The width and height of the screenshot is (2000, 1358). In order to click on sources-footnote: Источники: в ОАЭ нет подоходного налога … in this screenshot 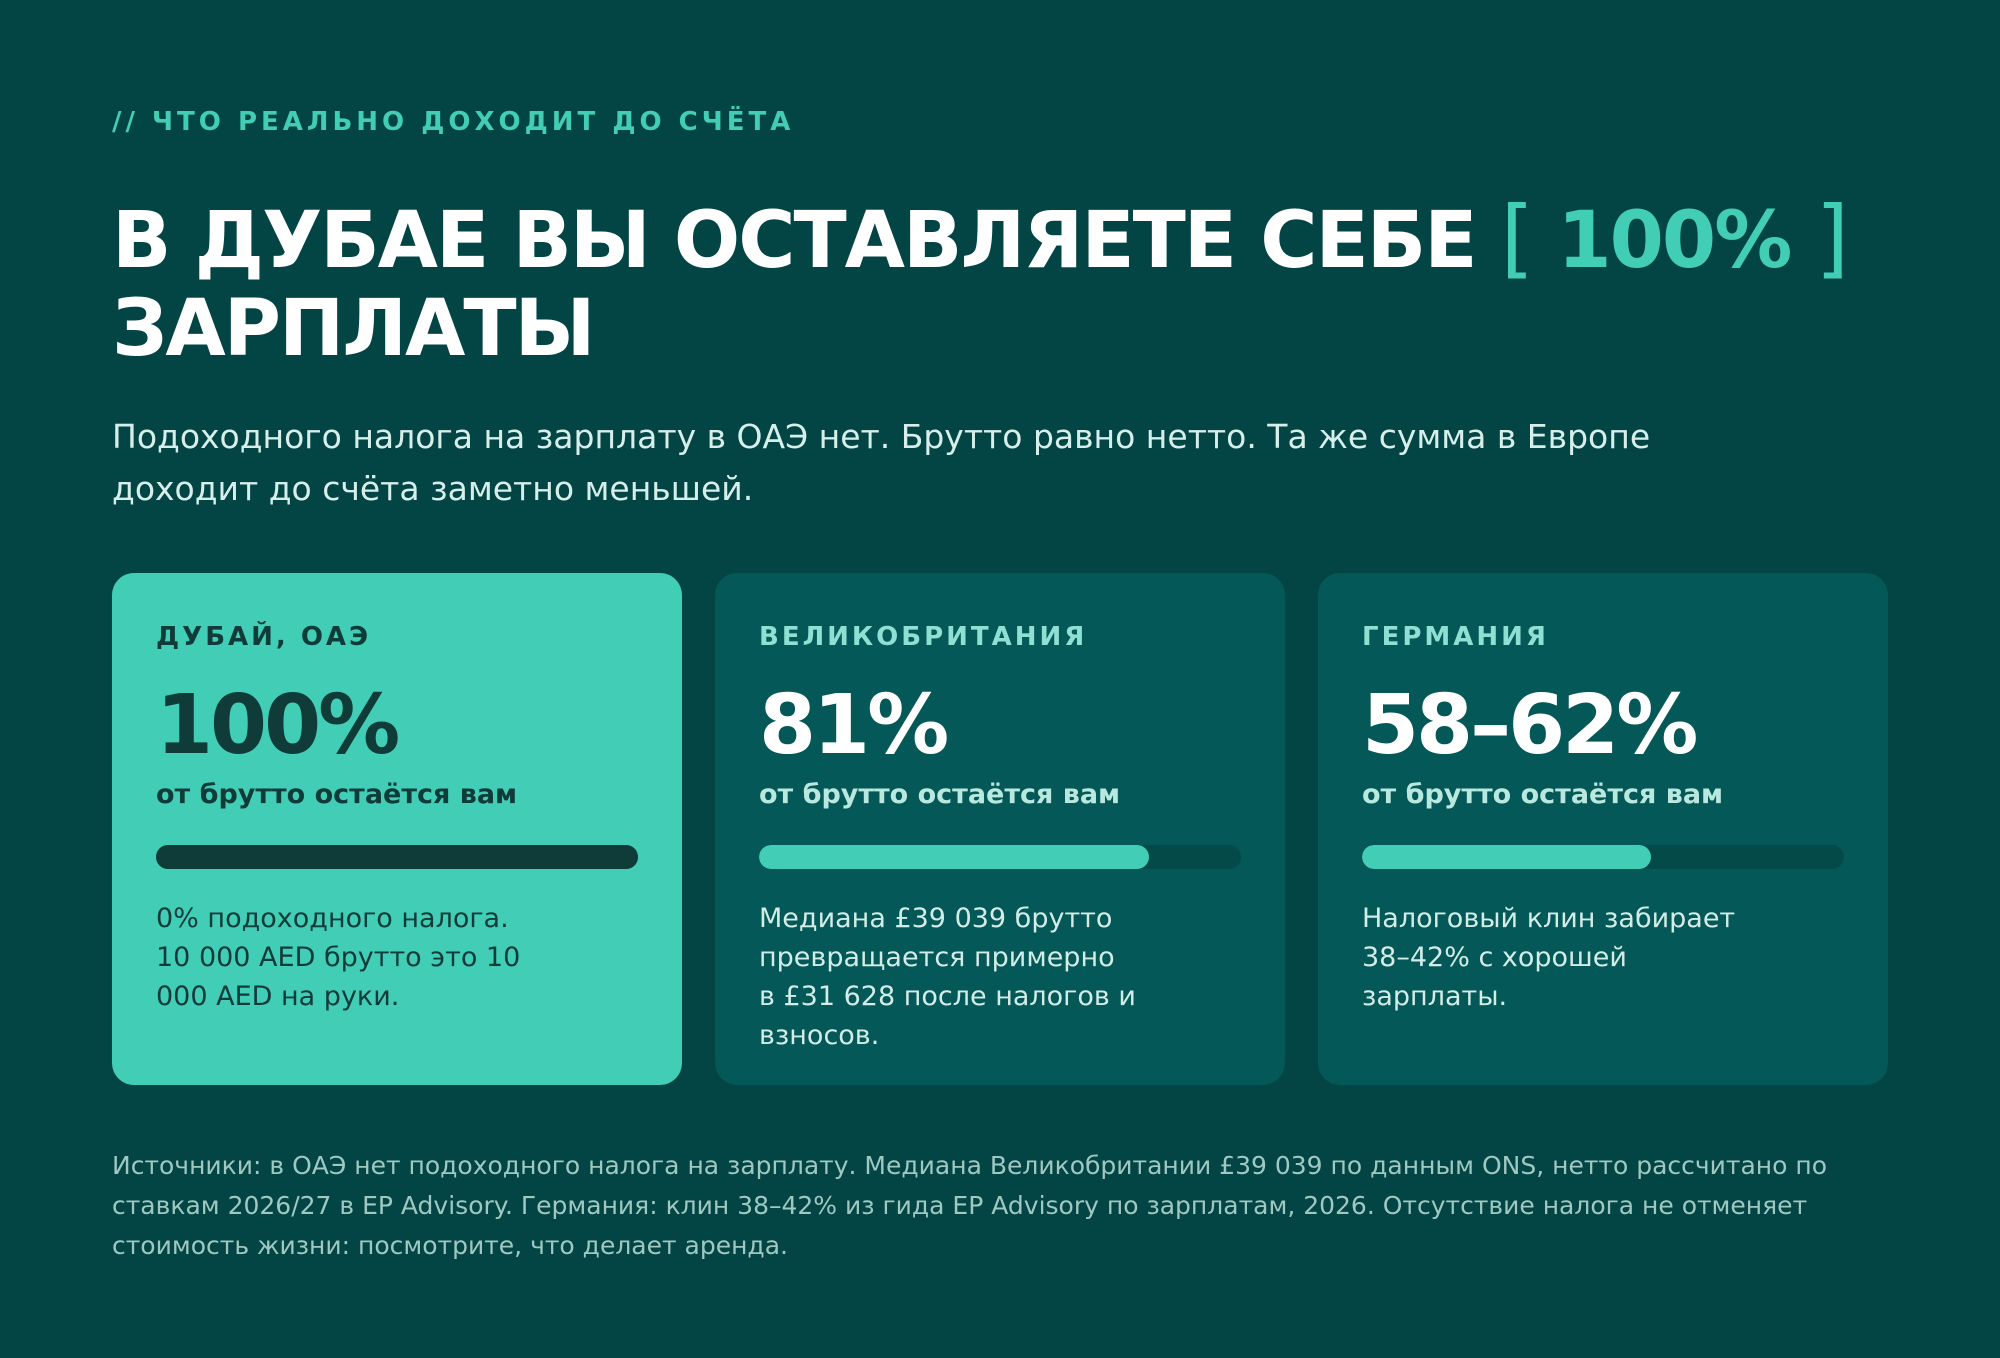, I will do `click(970, 1205)`.